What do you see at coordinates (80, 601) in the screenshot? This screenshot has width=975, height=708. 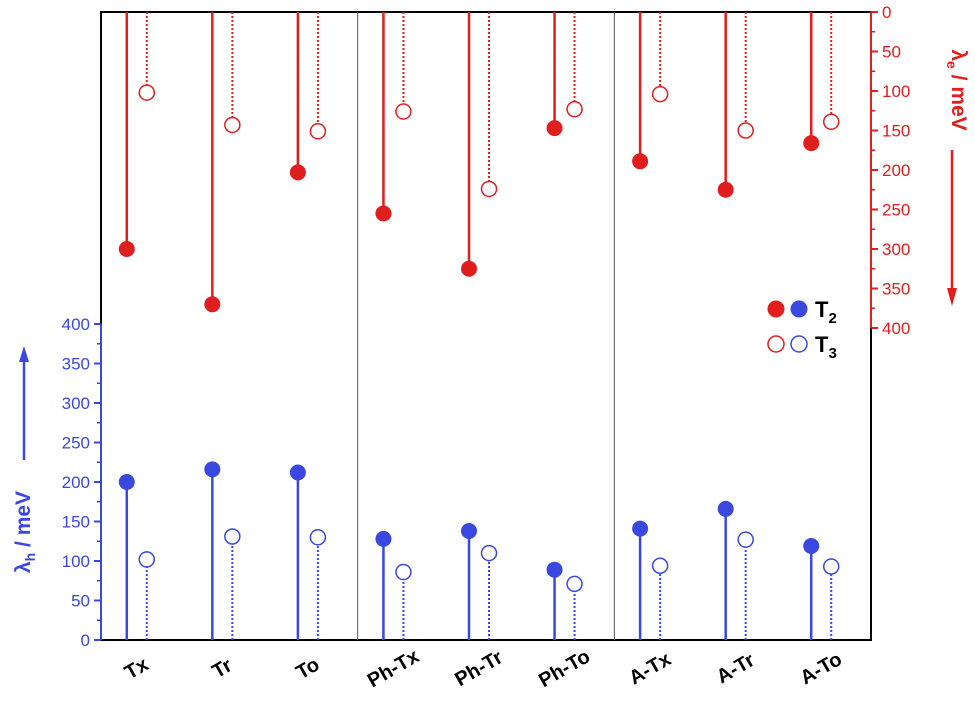 I see `left-axis-tick-label: 50` at bounding box center [80, 601].